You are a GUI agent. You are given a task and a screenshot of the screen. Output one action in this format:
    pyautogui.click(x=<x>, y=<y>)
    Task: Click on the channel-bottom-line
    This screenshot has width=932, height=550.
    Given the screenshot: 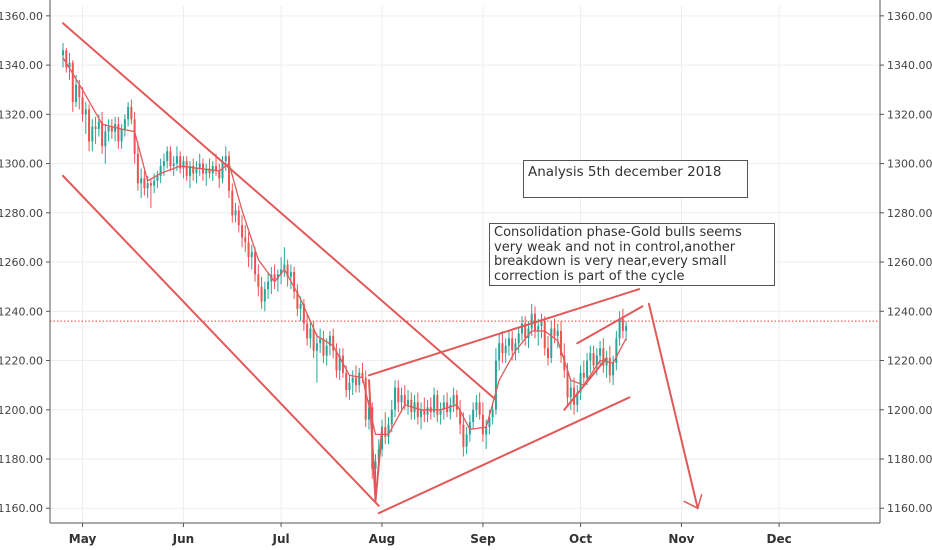 What is the action you would take?
    pyautogui.click(x=504, y=455)
    